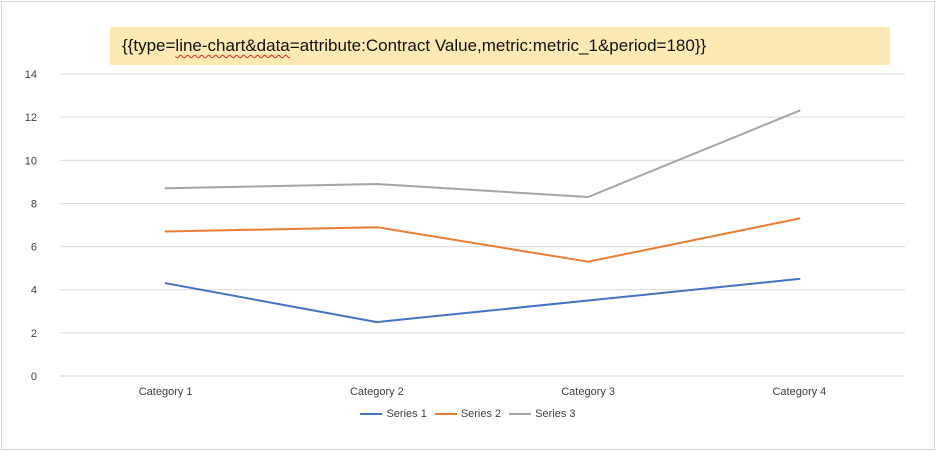  Describe the element at coordinates (34, 377) in the screenshot. I see `y-tick-label: 0` at that location.